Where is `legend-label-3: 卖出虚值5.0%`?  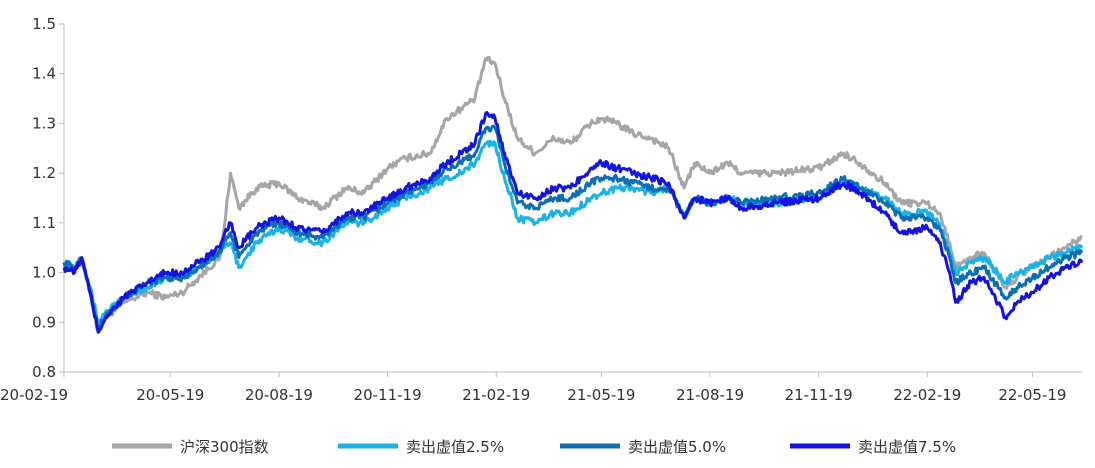 legend-label-3: 卖出虚值5.0% is located at coordinates (677, 447).